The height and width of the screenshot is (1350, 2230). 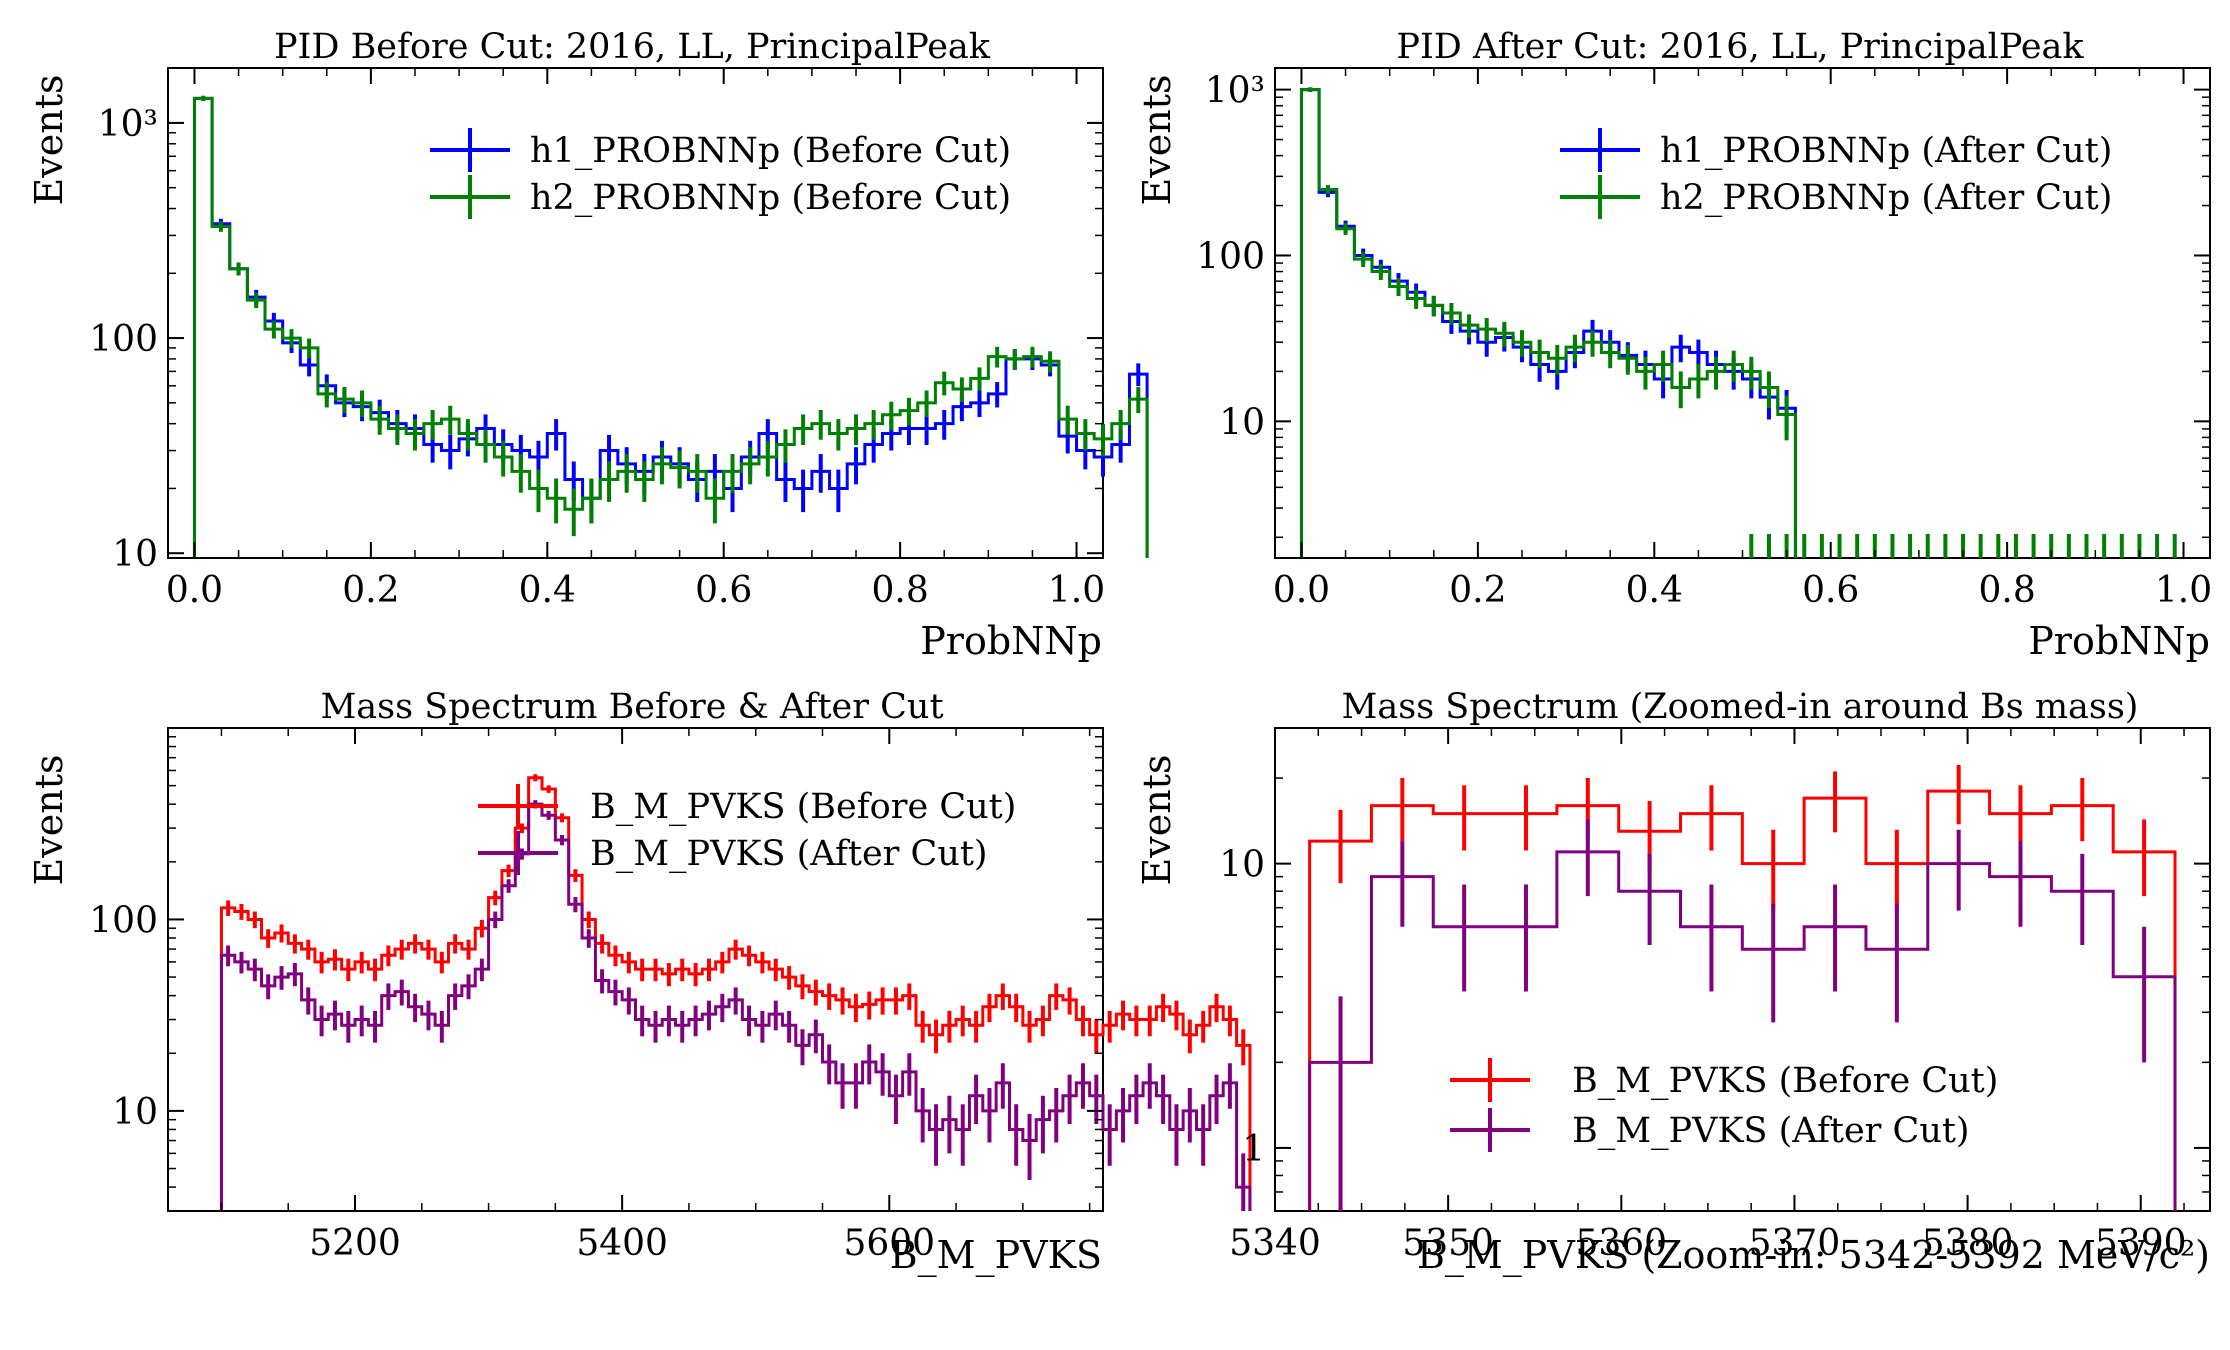 What do you see at coordinates (770, 151) in the screenshot?
I see `legend-label-series-1: h1_PROBNNp (Before Cut)` at bounding box center [770, 151].